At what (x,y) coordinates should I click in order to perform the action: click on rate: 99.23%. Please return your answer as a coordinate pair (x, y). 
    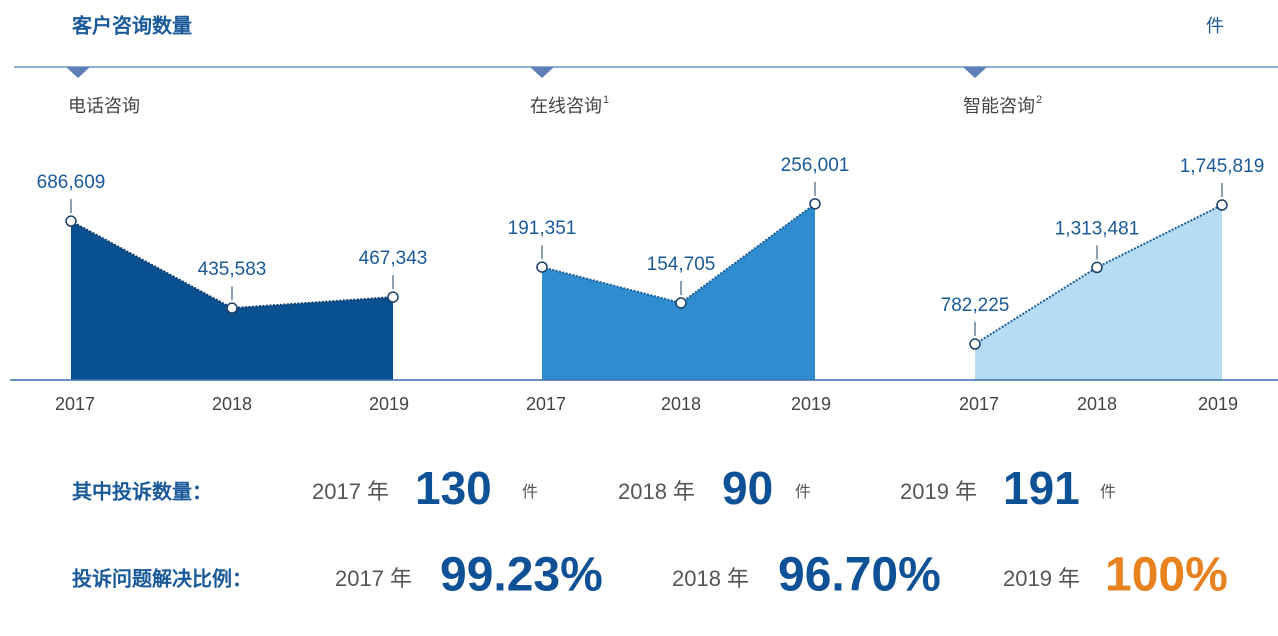
    Looking at the image, I should click on (521, 575).